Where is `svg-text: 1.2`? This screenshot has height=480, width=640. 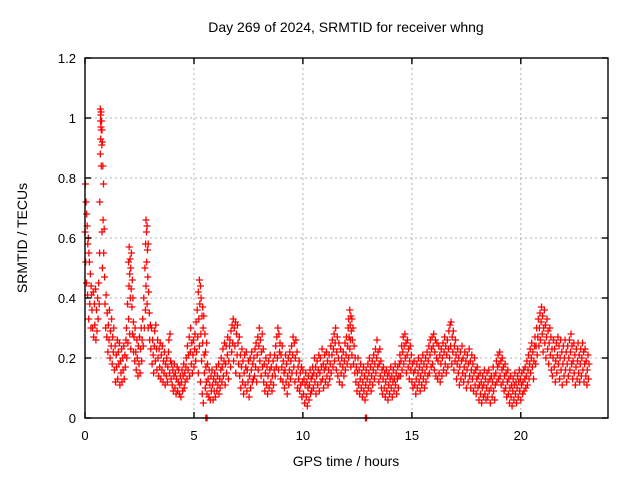
svg-text: 1.2 is located at coordinates (67, 58).